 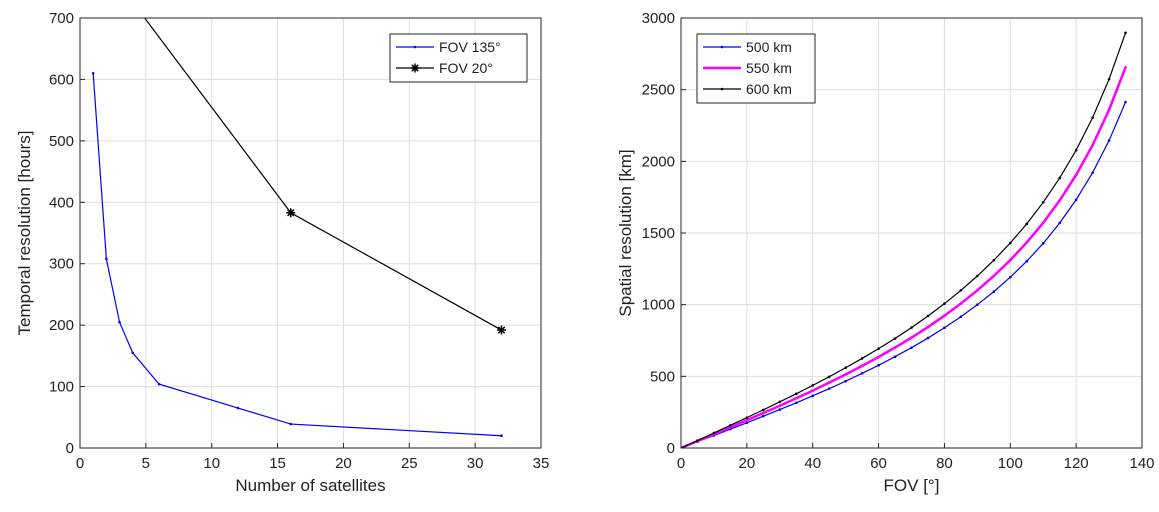 I want to click on x-tick-label: 100, so click(x=1010, y=463).